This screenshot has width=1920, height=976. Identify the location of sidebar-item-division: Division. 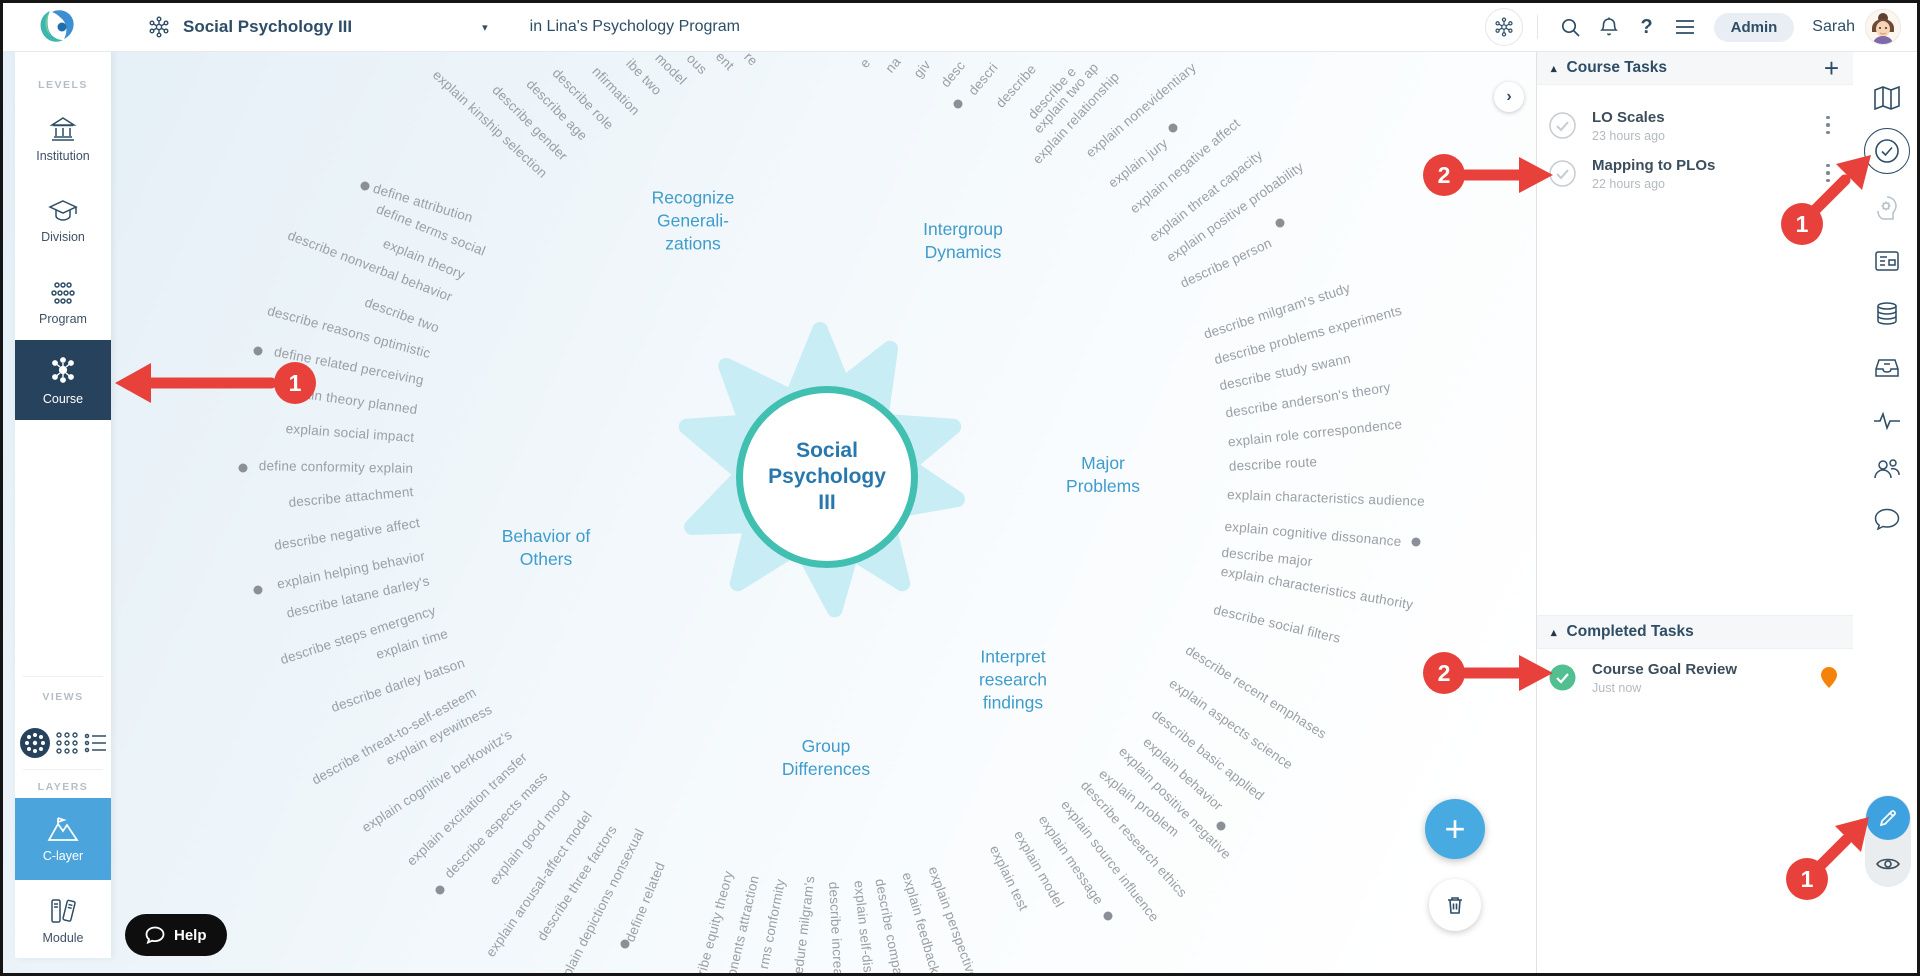
(63, 221).